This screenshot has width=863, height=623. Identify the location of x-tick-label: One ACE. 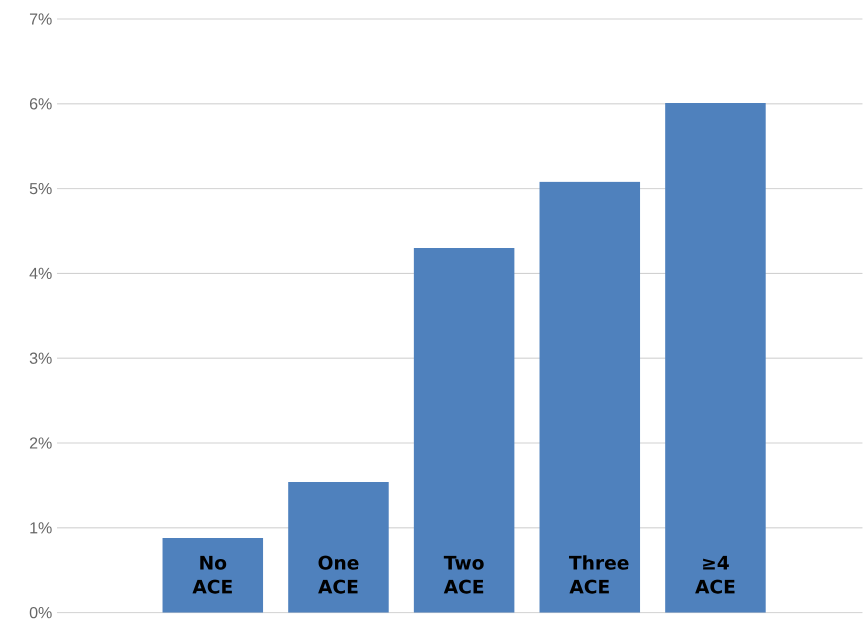
(338, 575).